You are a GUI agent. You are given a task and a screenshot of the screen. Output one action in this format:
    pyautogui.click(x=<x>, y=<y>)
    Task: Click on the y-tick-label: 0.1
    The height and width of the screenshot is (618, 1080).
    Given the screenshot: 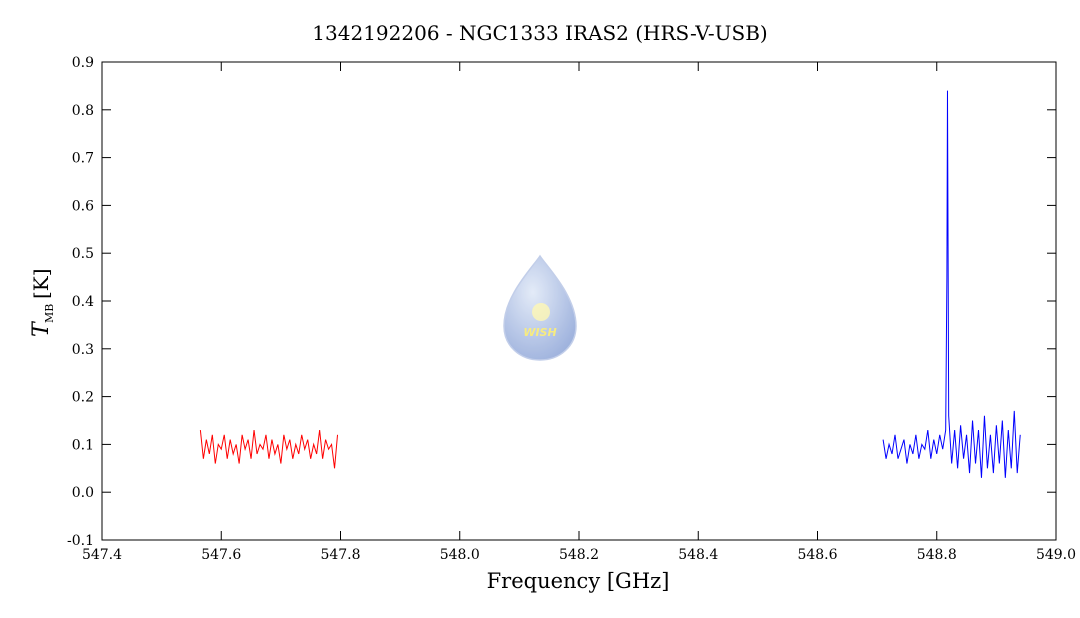 What is the action you would take?
    pyautogui.click(x=83, y=445)
    